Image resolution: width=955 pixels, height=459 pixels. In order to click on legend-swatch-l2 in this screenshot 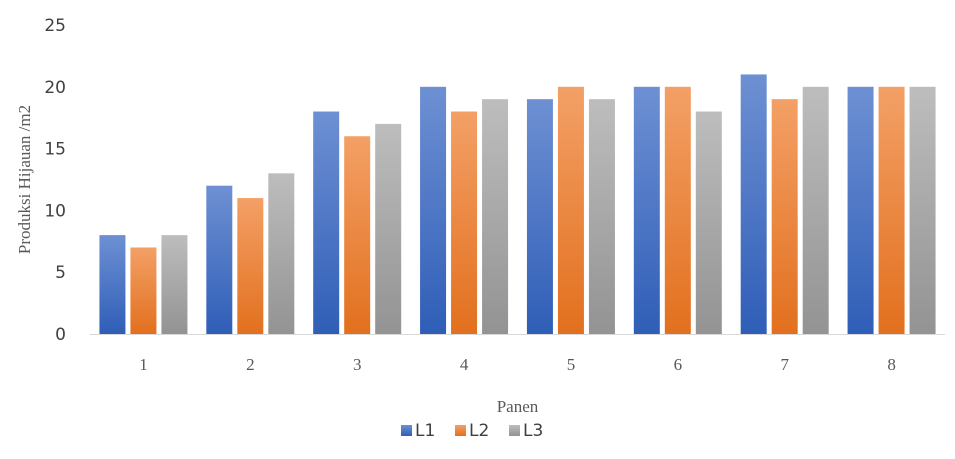, I will do `click(460, 430)`.